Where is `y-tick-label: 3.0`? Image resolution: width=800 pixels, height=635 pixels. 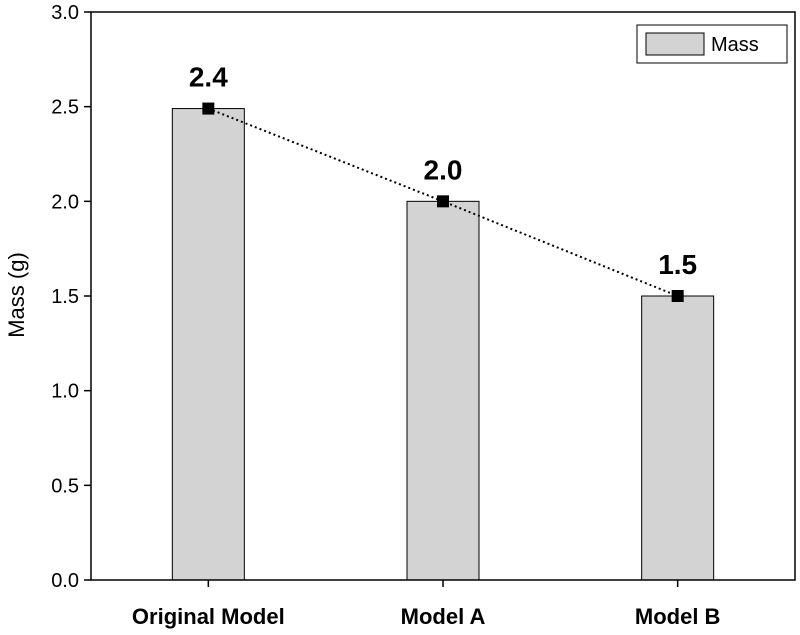 y-tick-label: 3.0 is located at coordinates (65, 13).